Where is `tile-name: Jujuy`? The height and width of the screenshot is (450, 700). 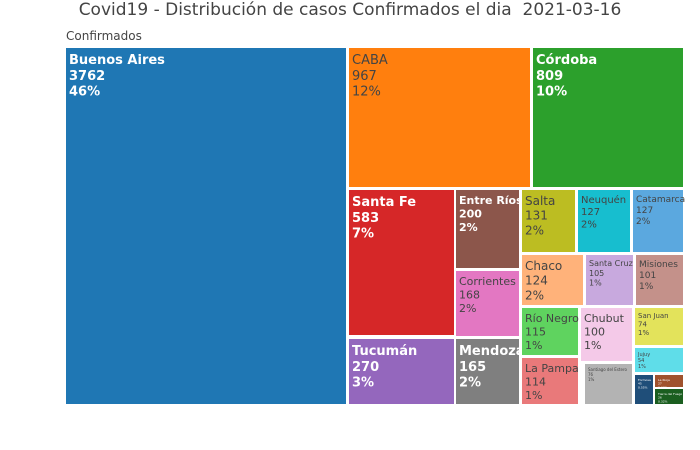
tile-name: Jujuy is located at coordinates (643, 355).